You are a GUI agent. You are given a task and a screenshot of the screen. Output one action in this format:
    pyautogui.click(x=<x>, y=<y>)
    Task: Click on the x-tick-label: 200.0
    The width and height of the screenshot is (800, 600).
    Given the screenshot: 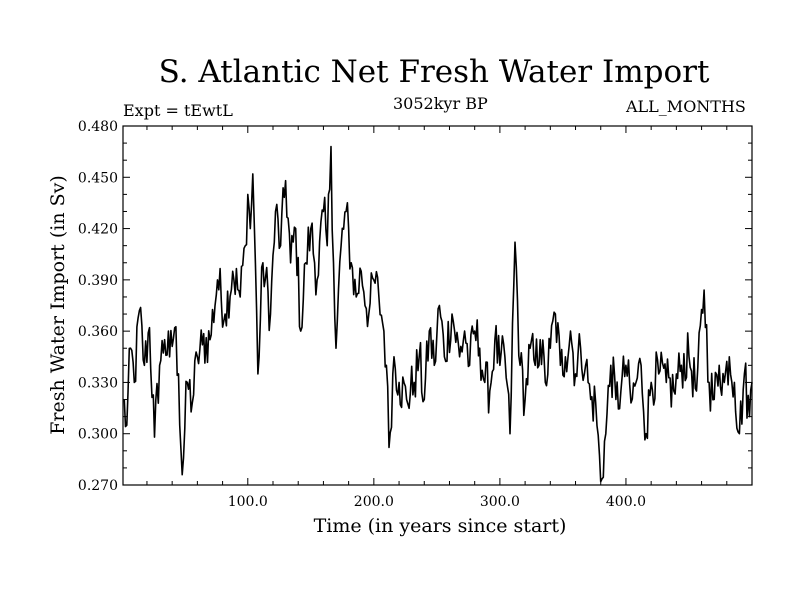 What is the action you would take?
    pyautogui.click(x=374, y=502)
    